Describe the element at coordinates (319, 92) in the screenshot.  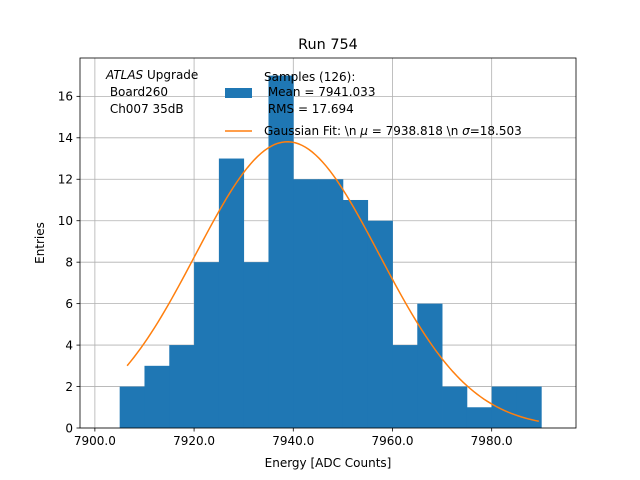
I see `legend-samples-line-2: Mean = 7941.033` at that location.